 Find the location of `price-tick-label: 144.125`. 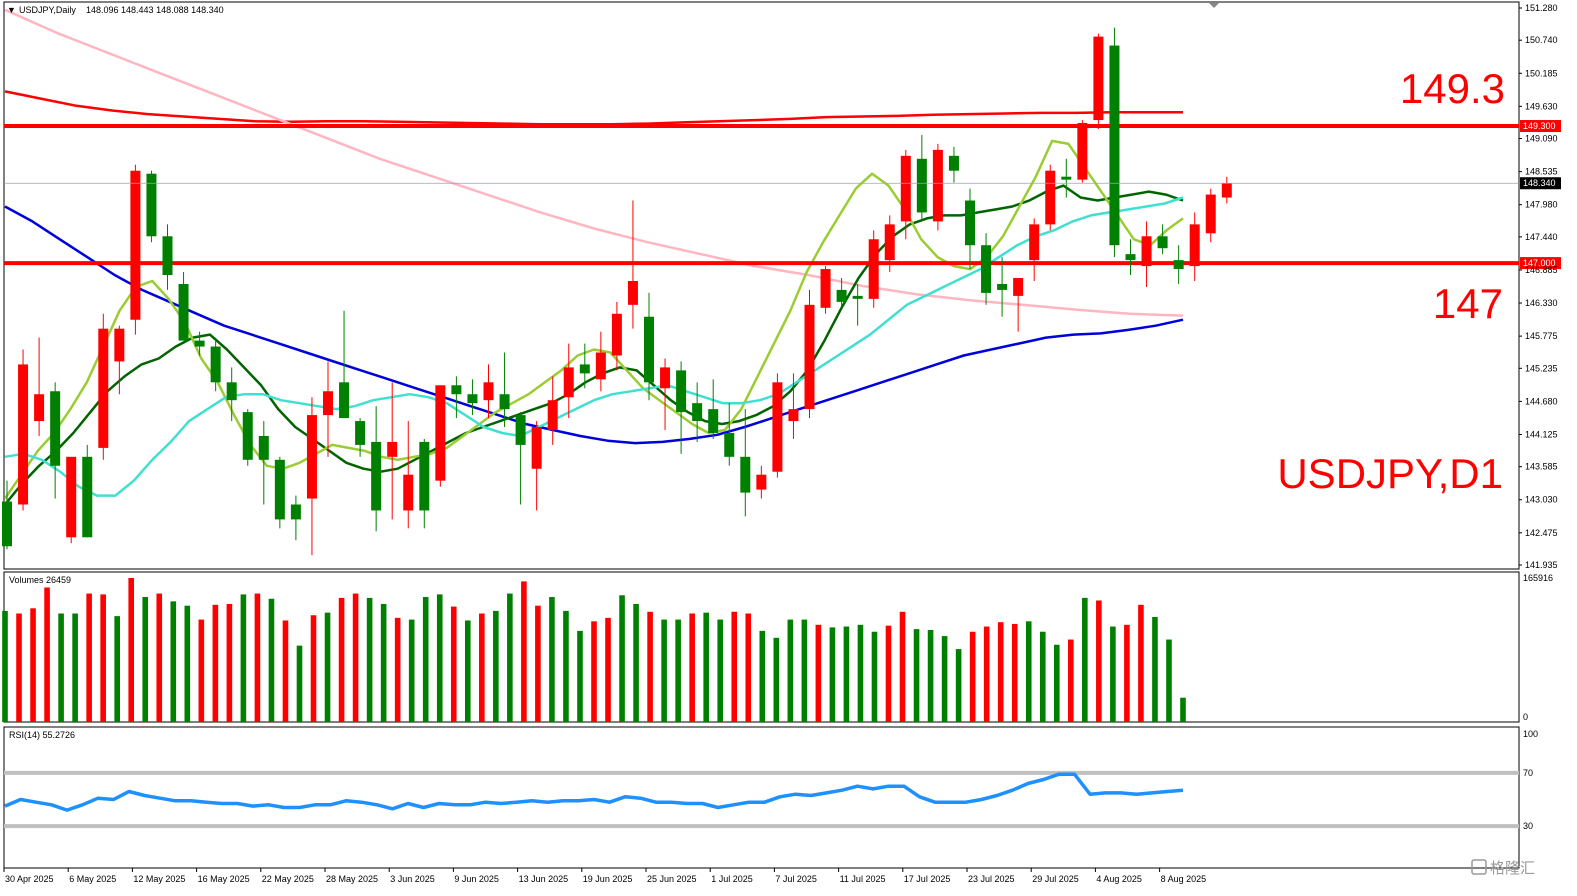

price-tick-label: 144.125 is located at coordinates (1541, 434).